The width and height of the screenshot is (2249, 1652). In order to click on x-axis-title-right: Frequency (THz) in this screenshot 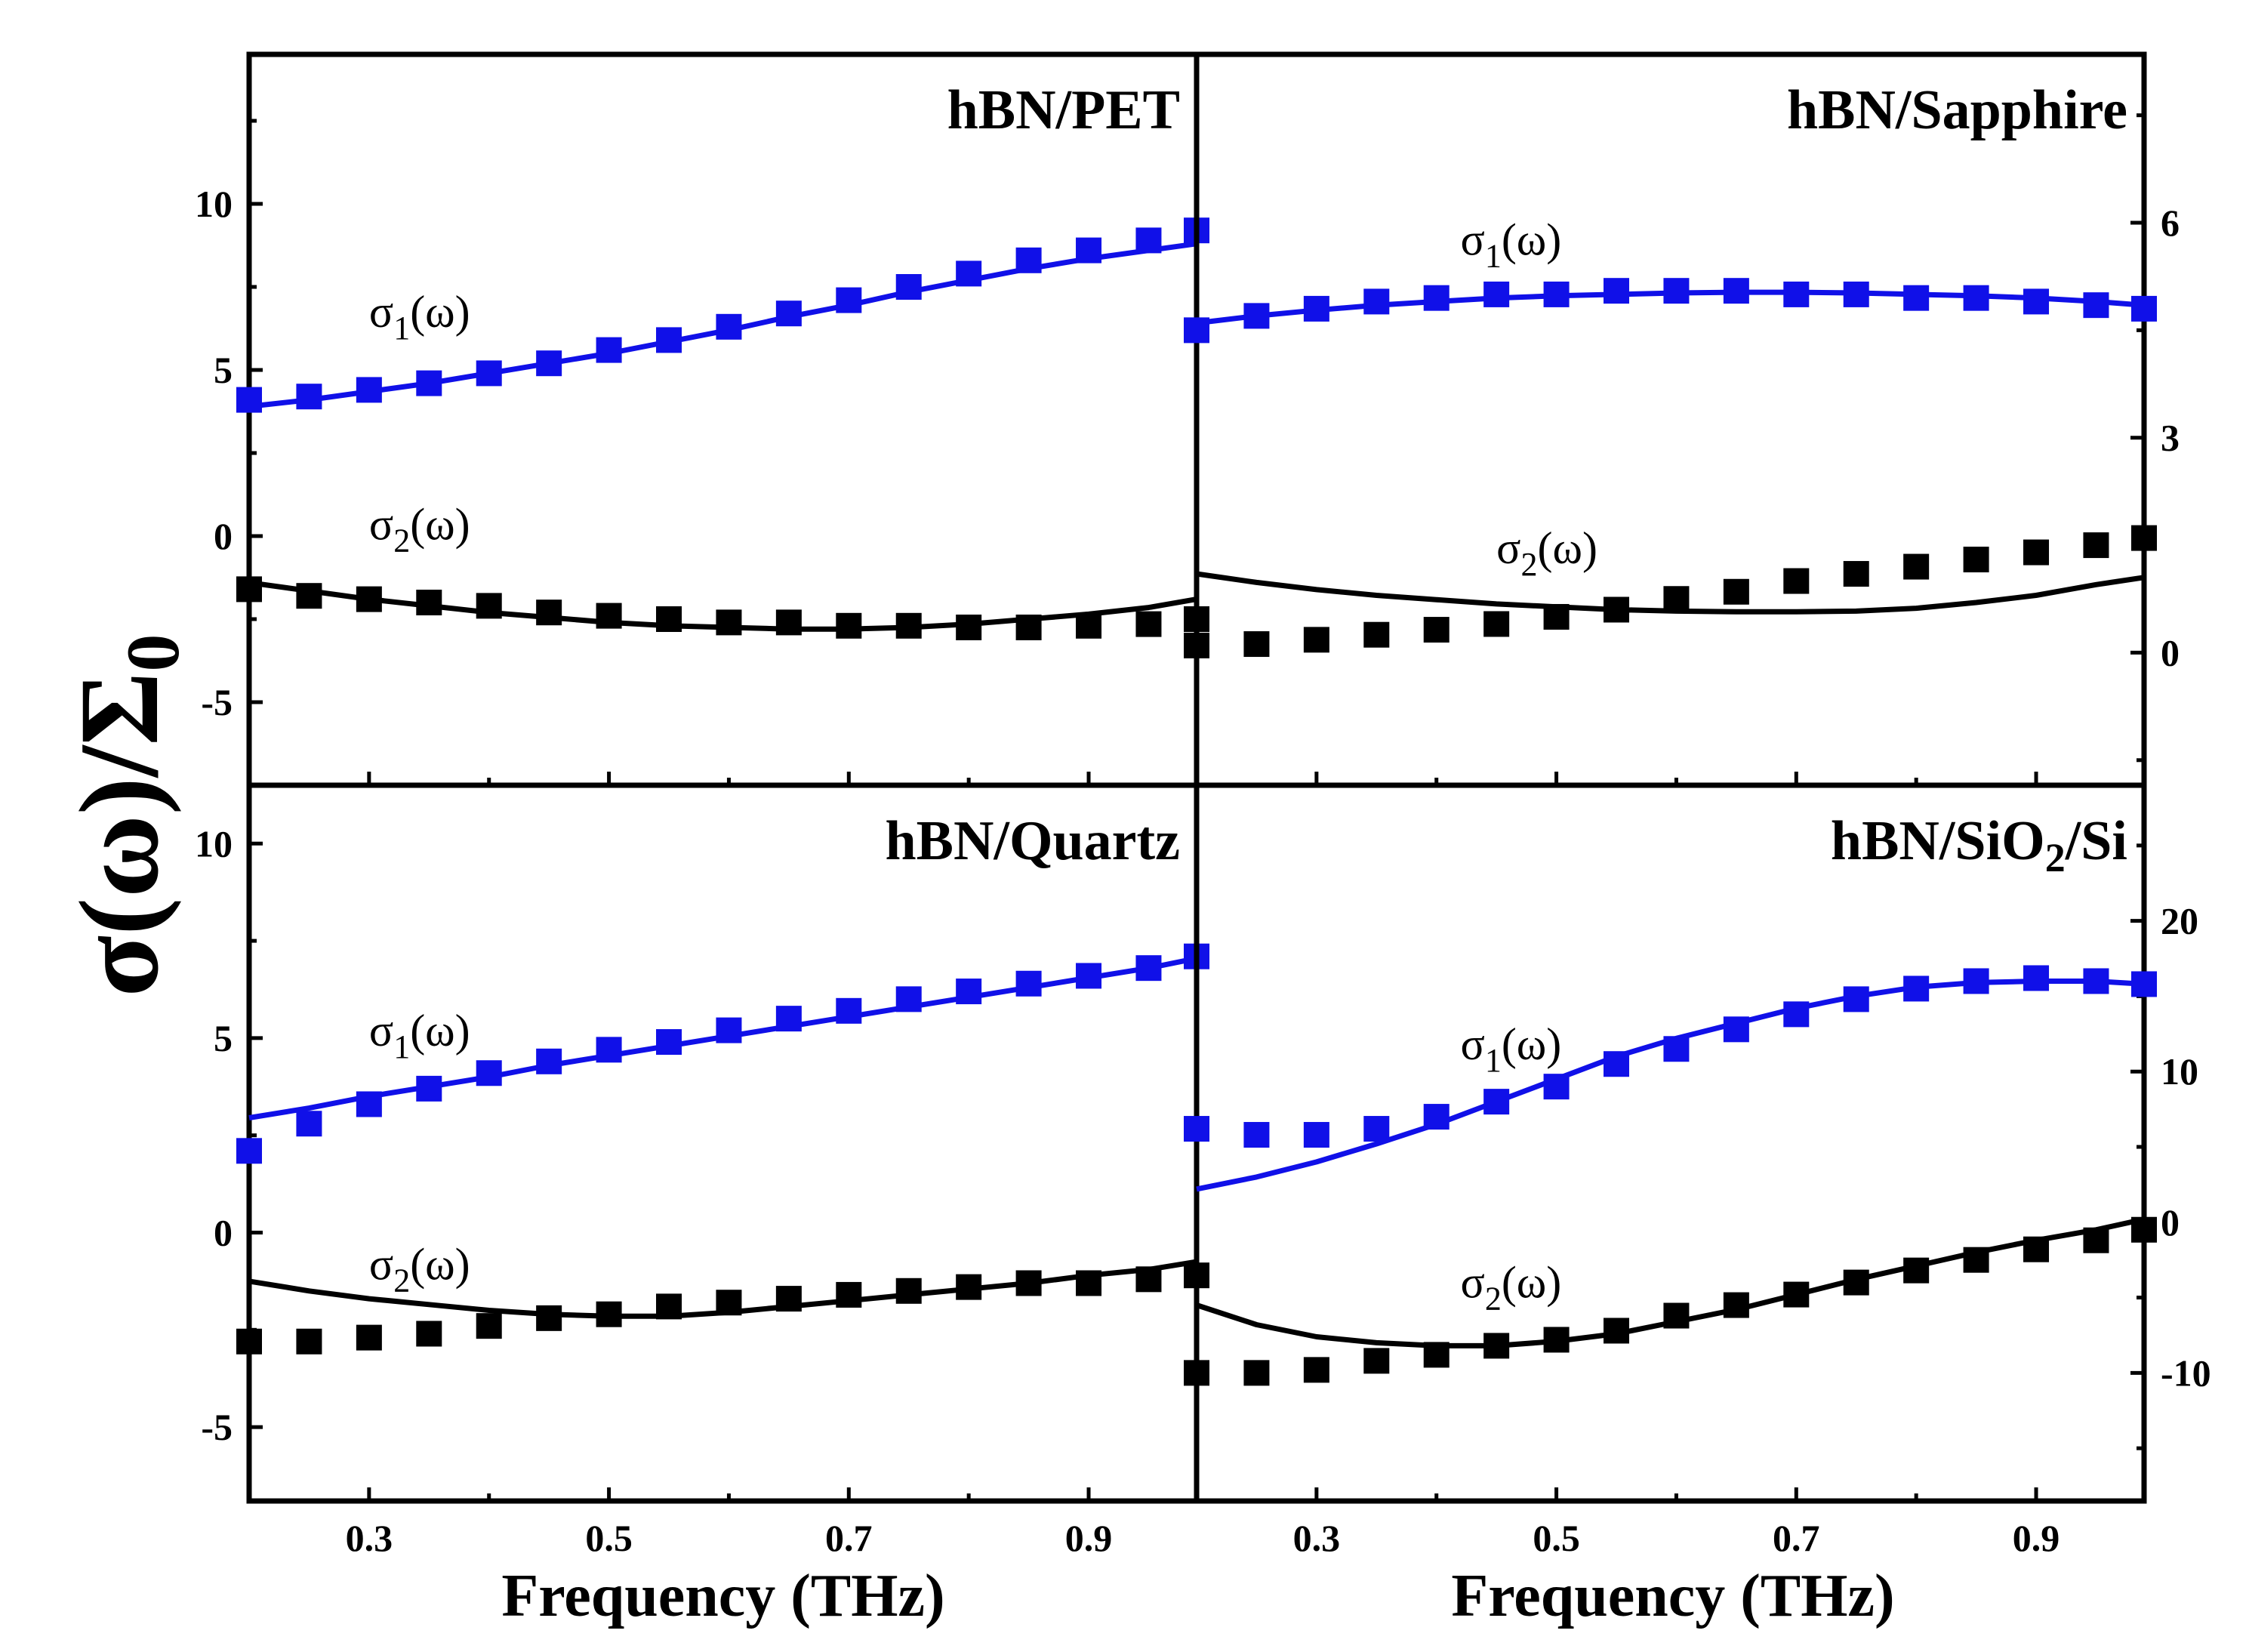, I will do `click(1672, 1596)`.